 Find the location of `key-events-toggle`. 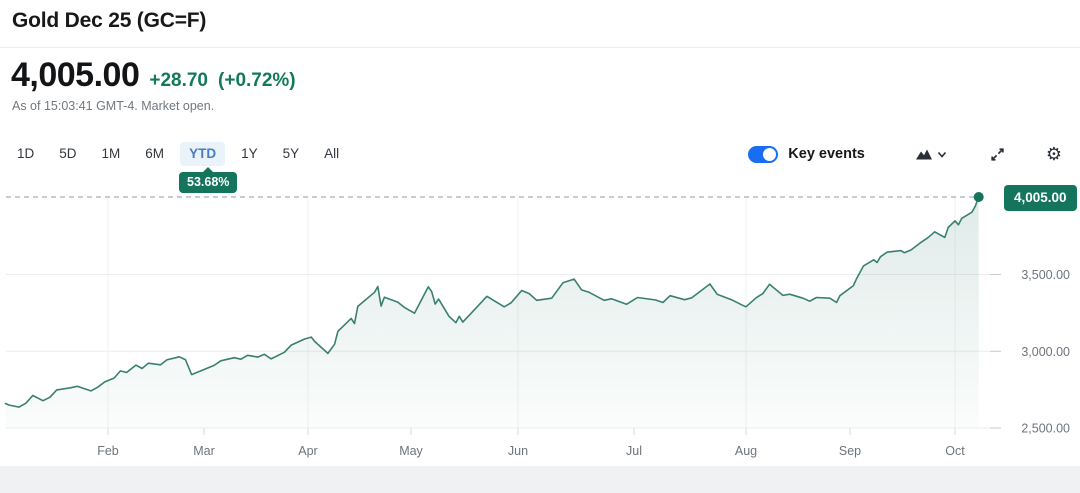

key-events-toggle is located at coordinates (763, 154).